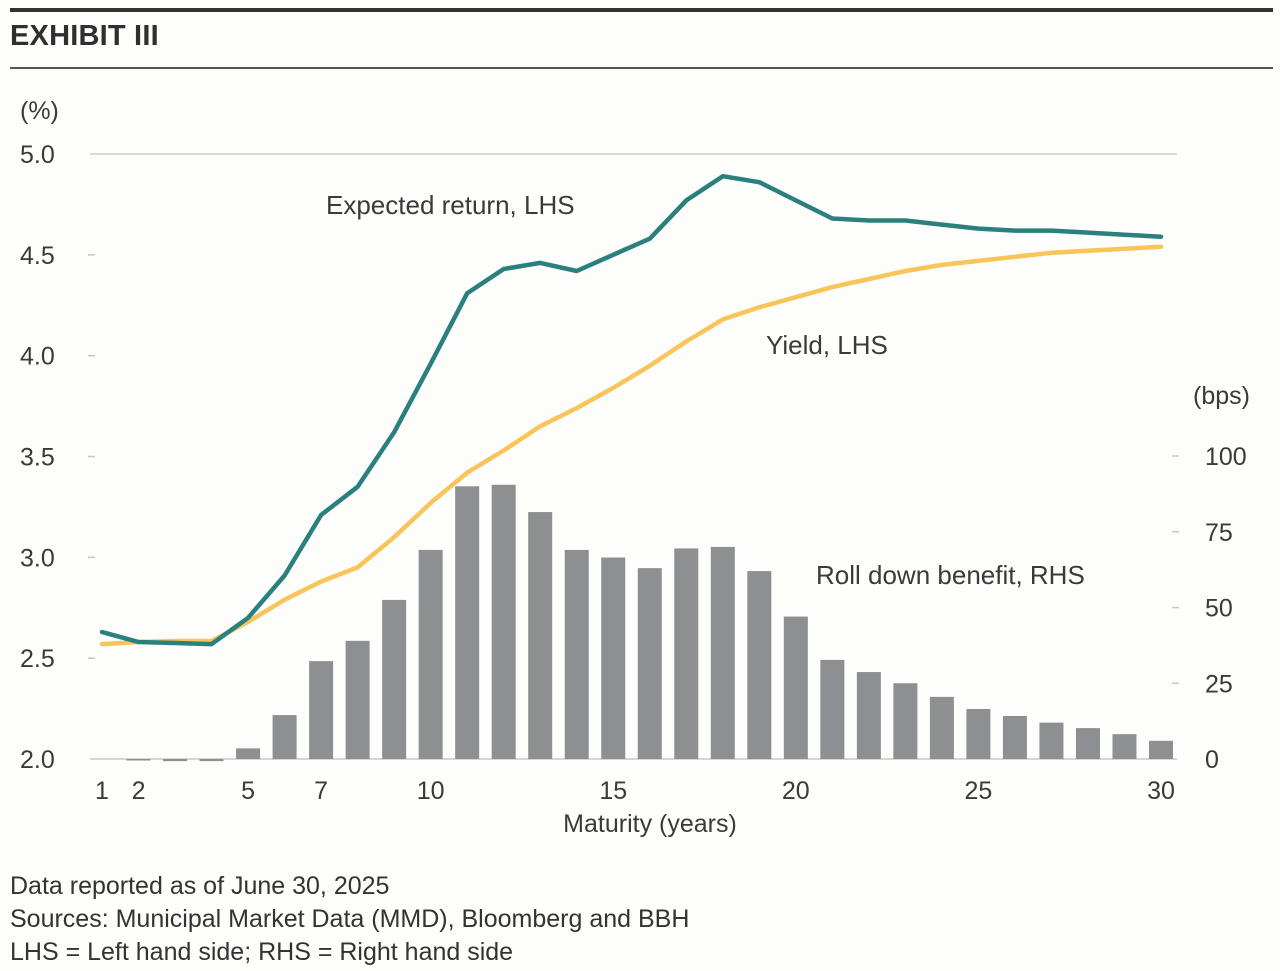  What do you see at coordinates (1219, 533) in the screenshot?
I see `right-tick-label: 75` at bounding box center [1219, 533].